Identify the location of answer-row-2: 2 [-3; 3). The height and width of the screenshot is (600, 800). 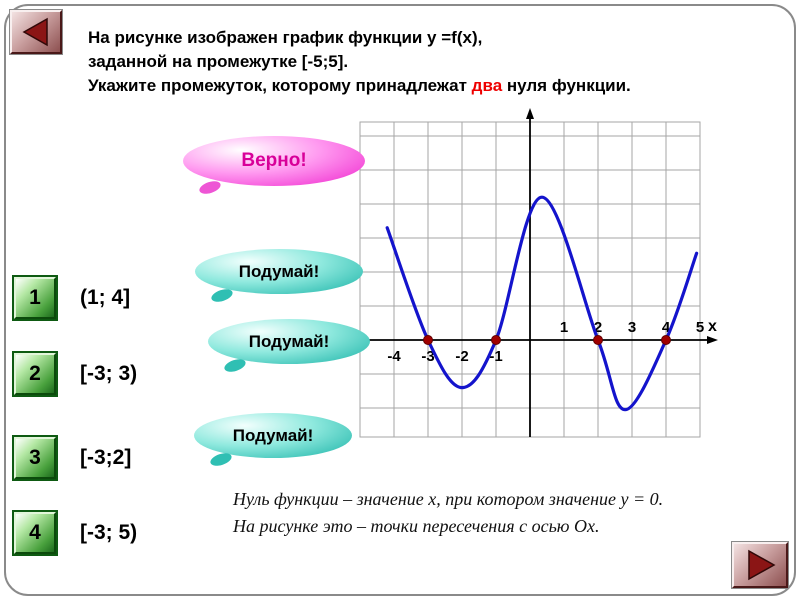
(75, 374).